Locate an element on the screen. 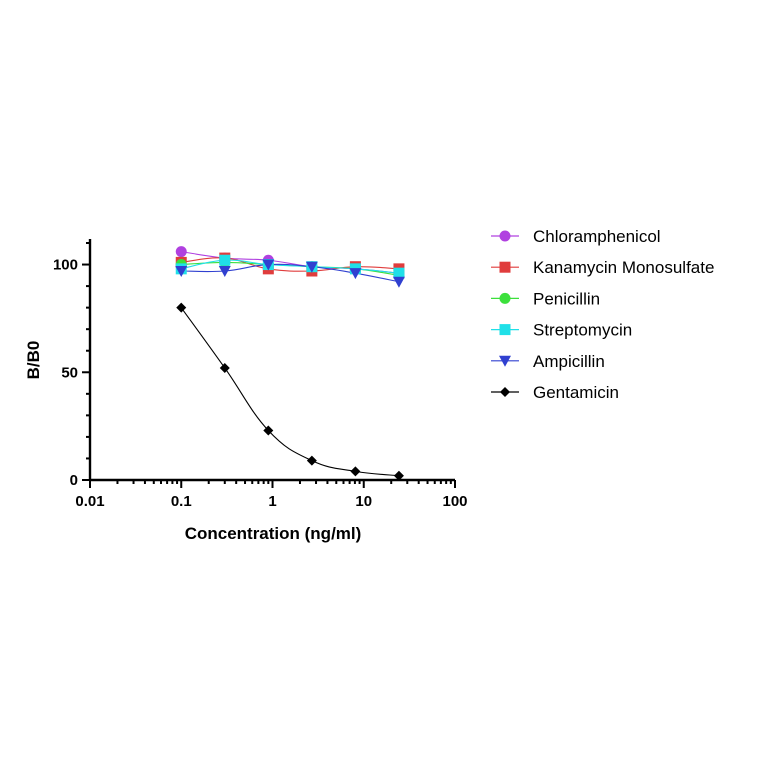 This screenshot has width=764, height=764. series-line-gentamicin is located at coordinates (289, 392).